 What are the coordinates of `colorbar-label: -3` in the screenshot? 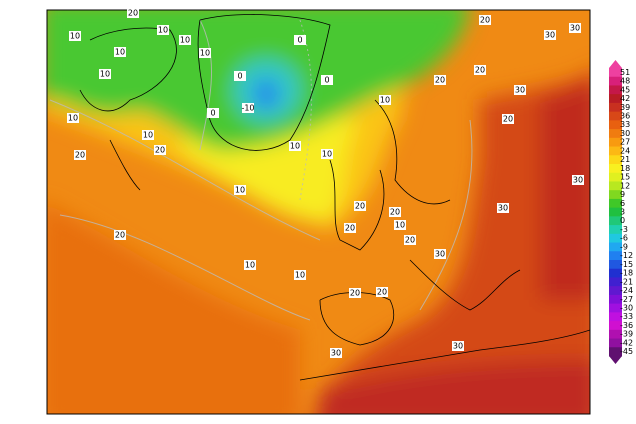 It's located at (624, 229).